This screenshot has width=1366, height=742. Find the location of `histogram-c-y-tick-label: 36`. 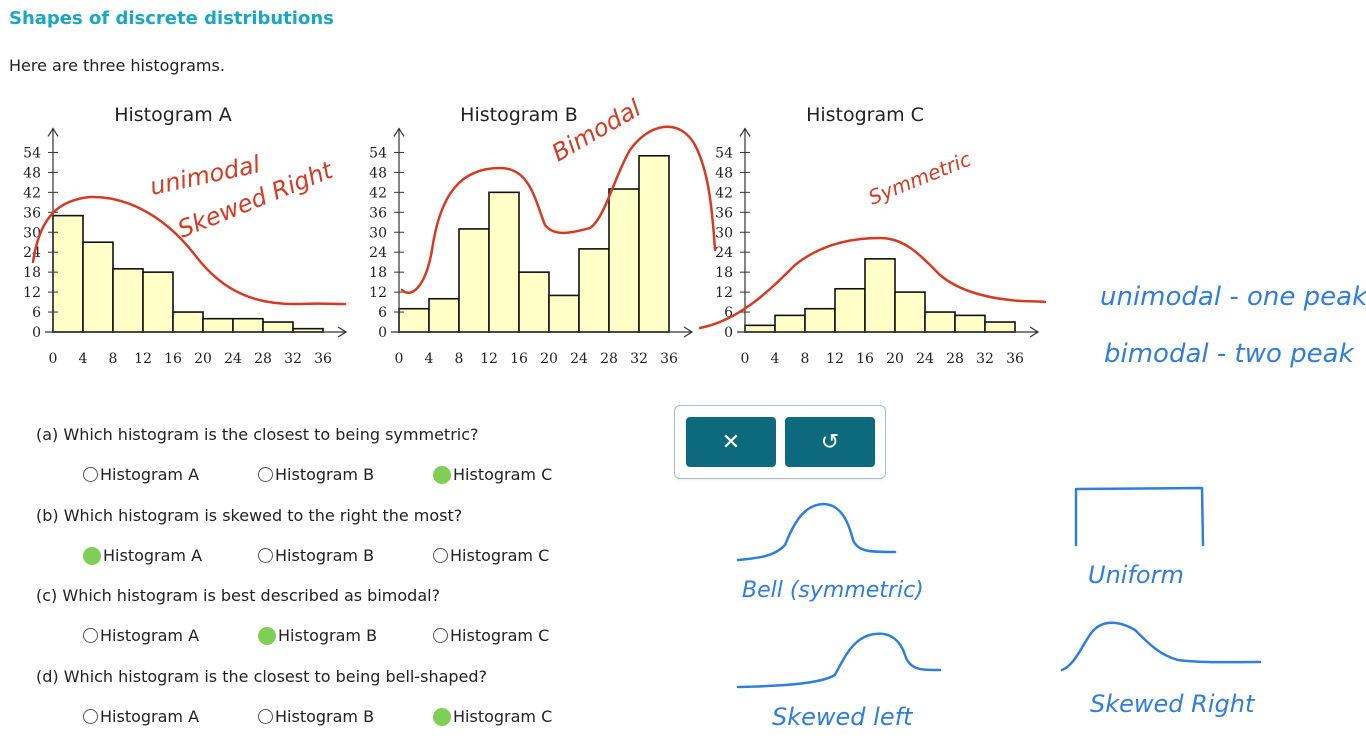

histogram-c-y-tick-label: 36 is located at coordinates (724, 213).